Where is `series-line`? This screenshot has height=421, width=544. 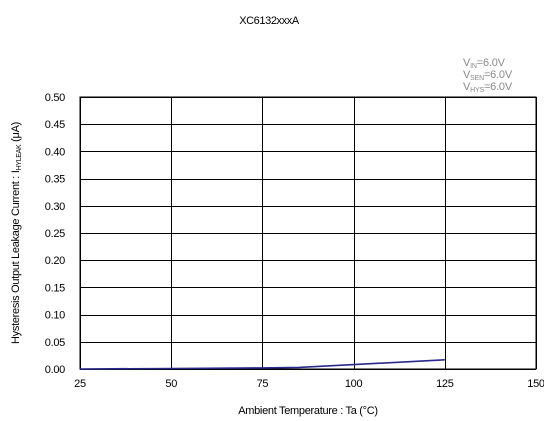
series-line is located at coordinates (262, 364).